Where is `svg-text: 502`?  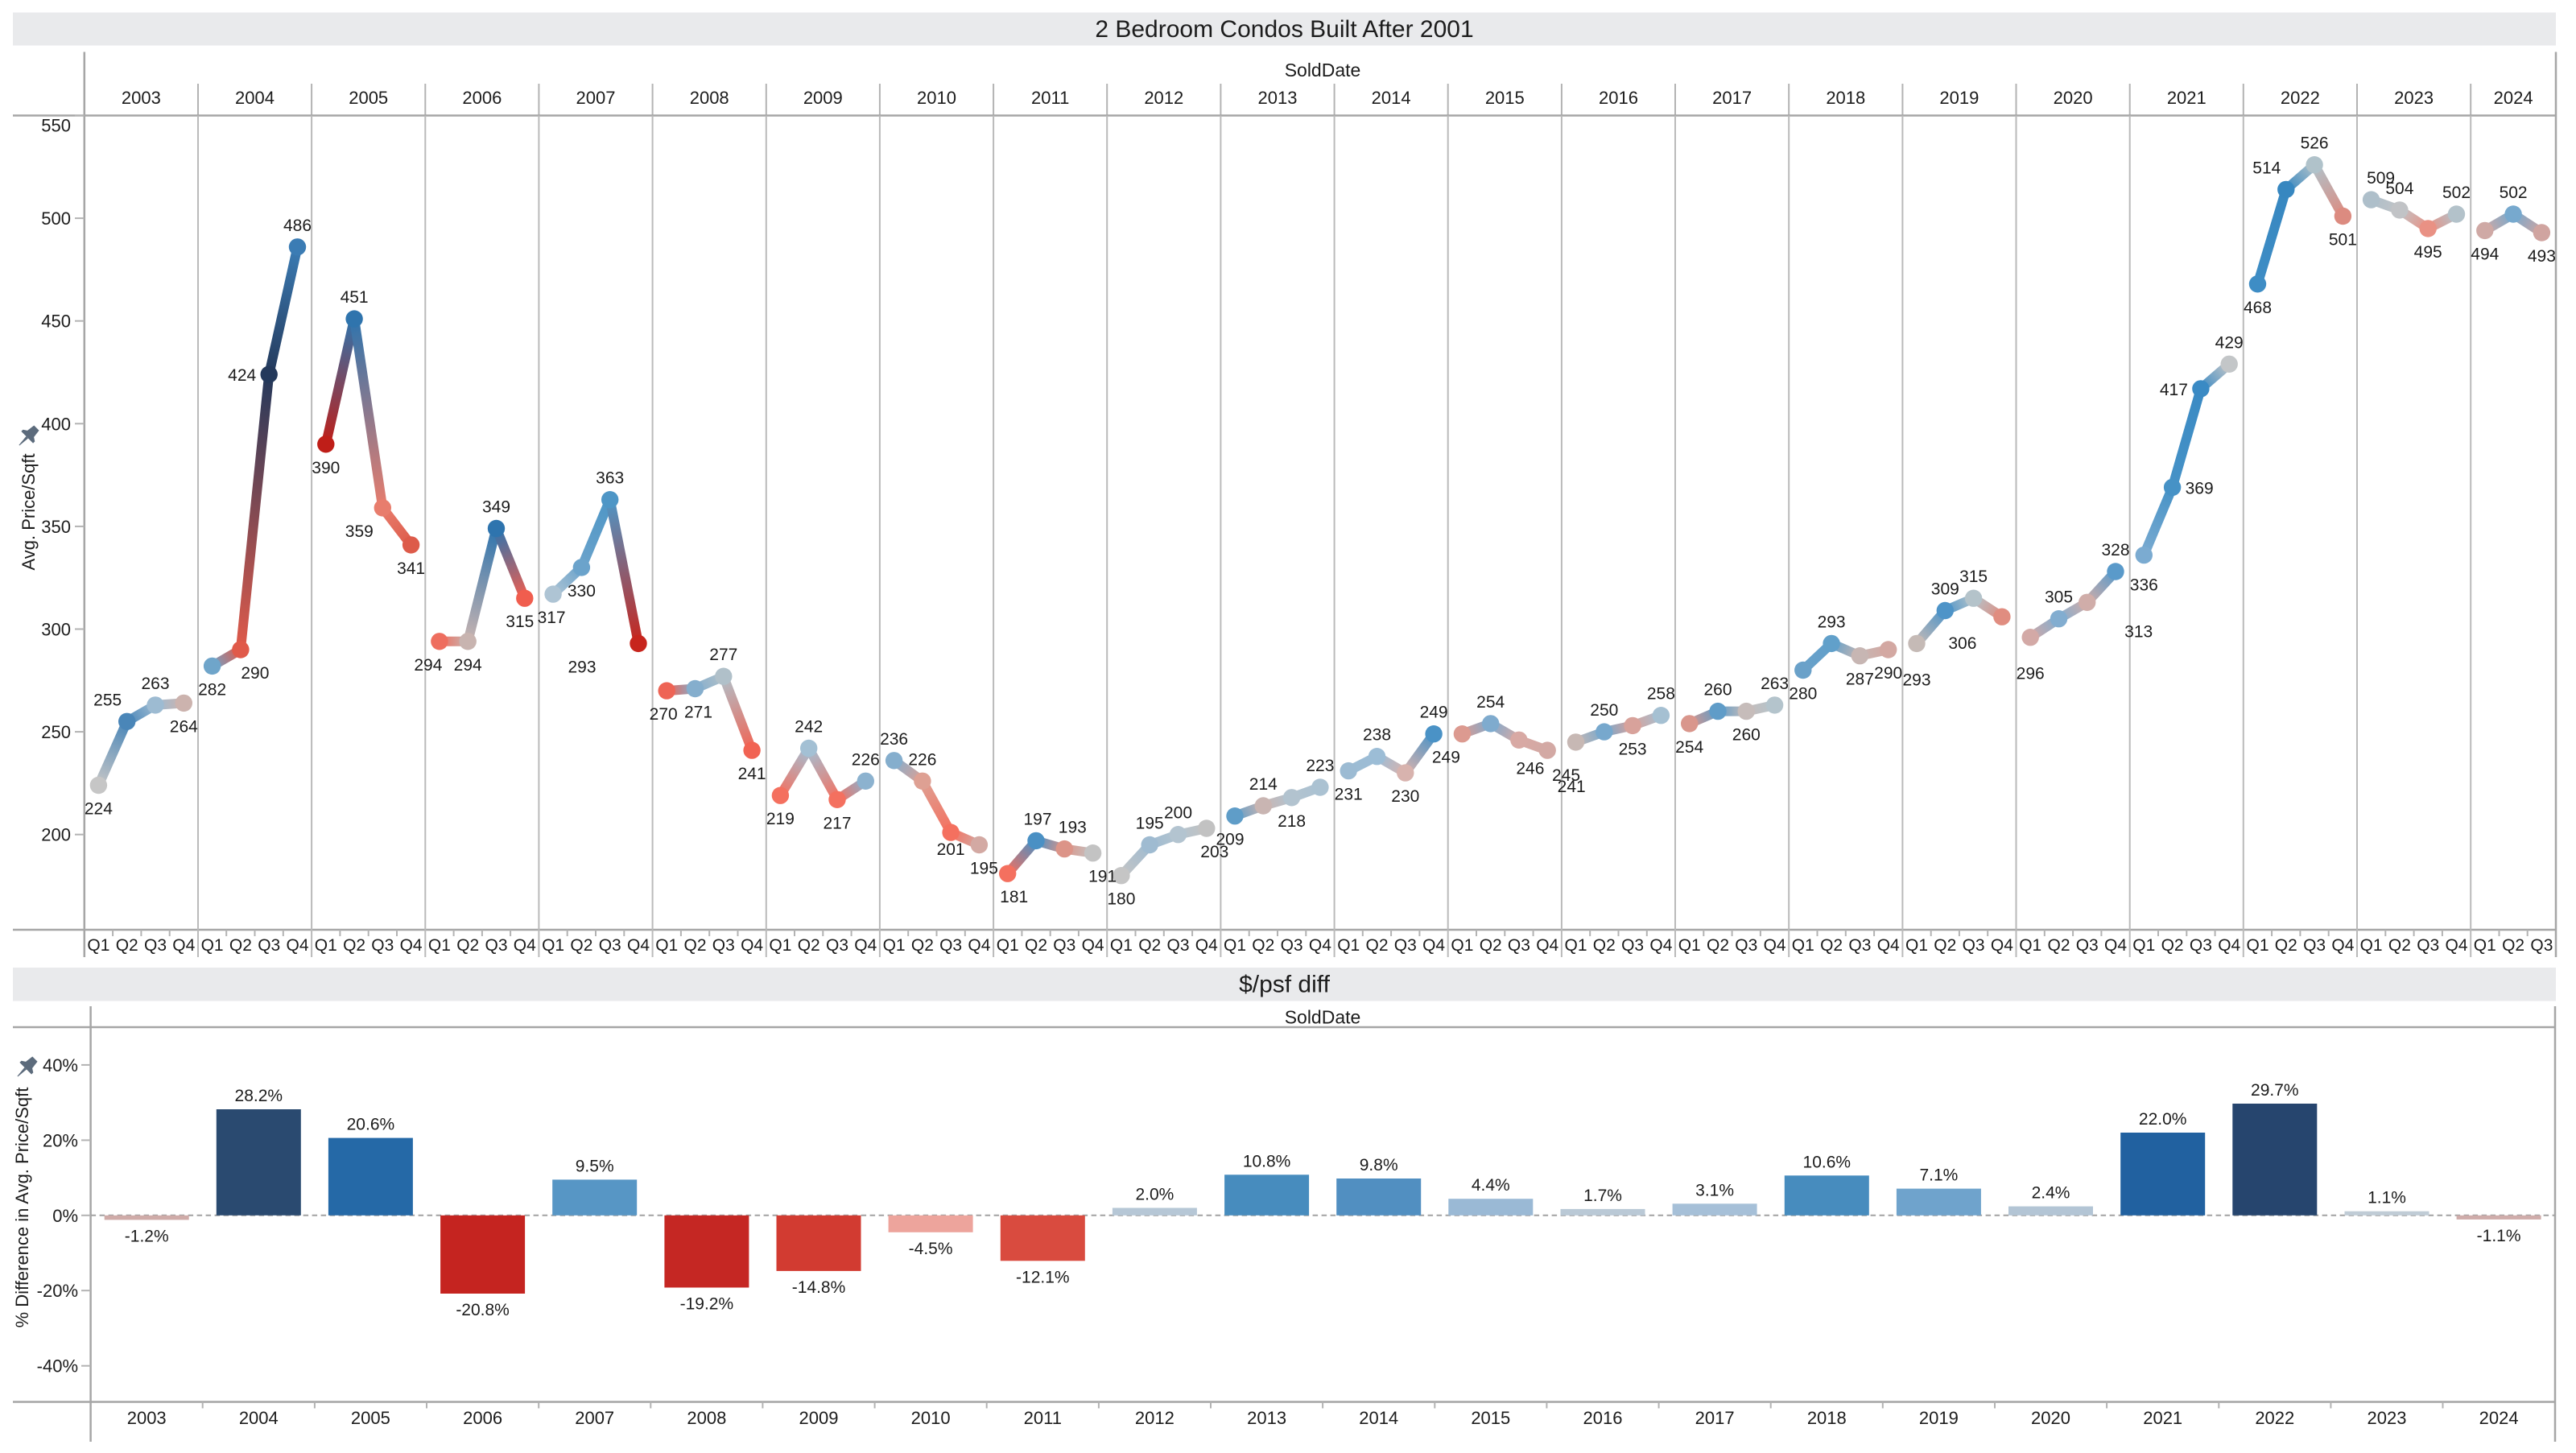 svg-text: 502 is located at coordinates (2514, 193).